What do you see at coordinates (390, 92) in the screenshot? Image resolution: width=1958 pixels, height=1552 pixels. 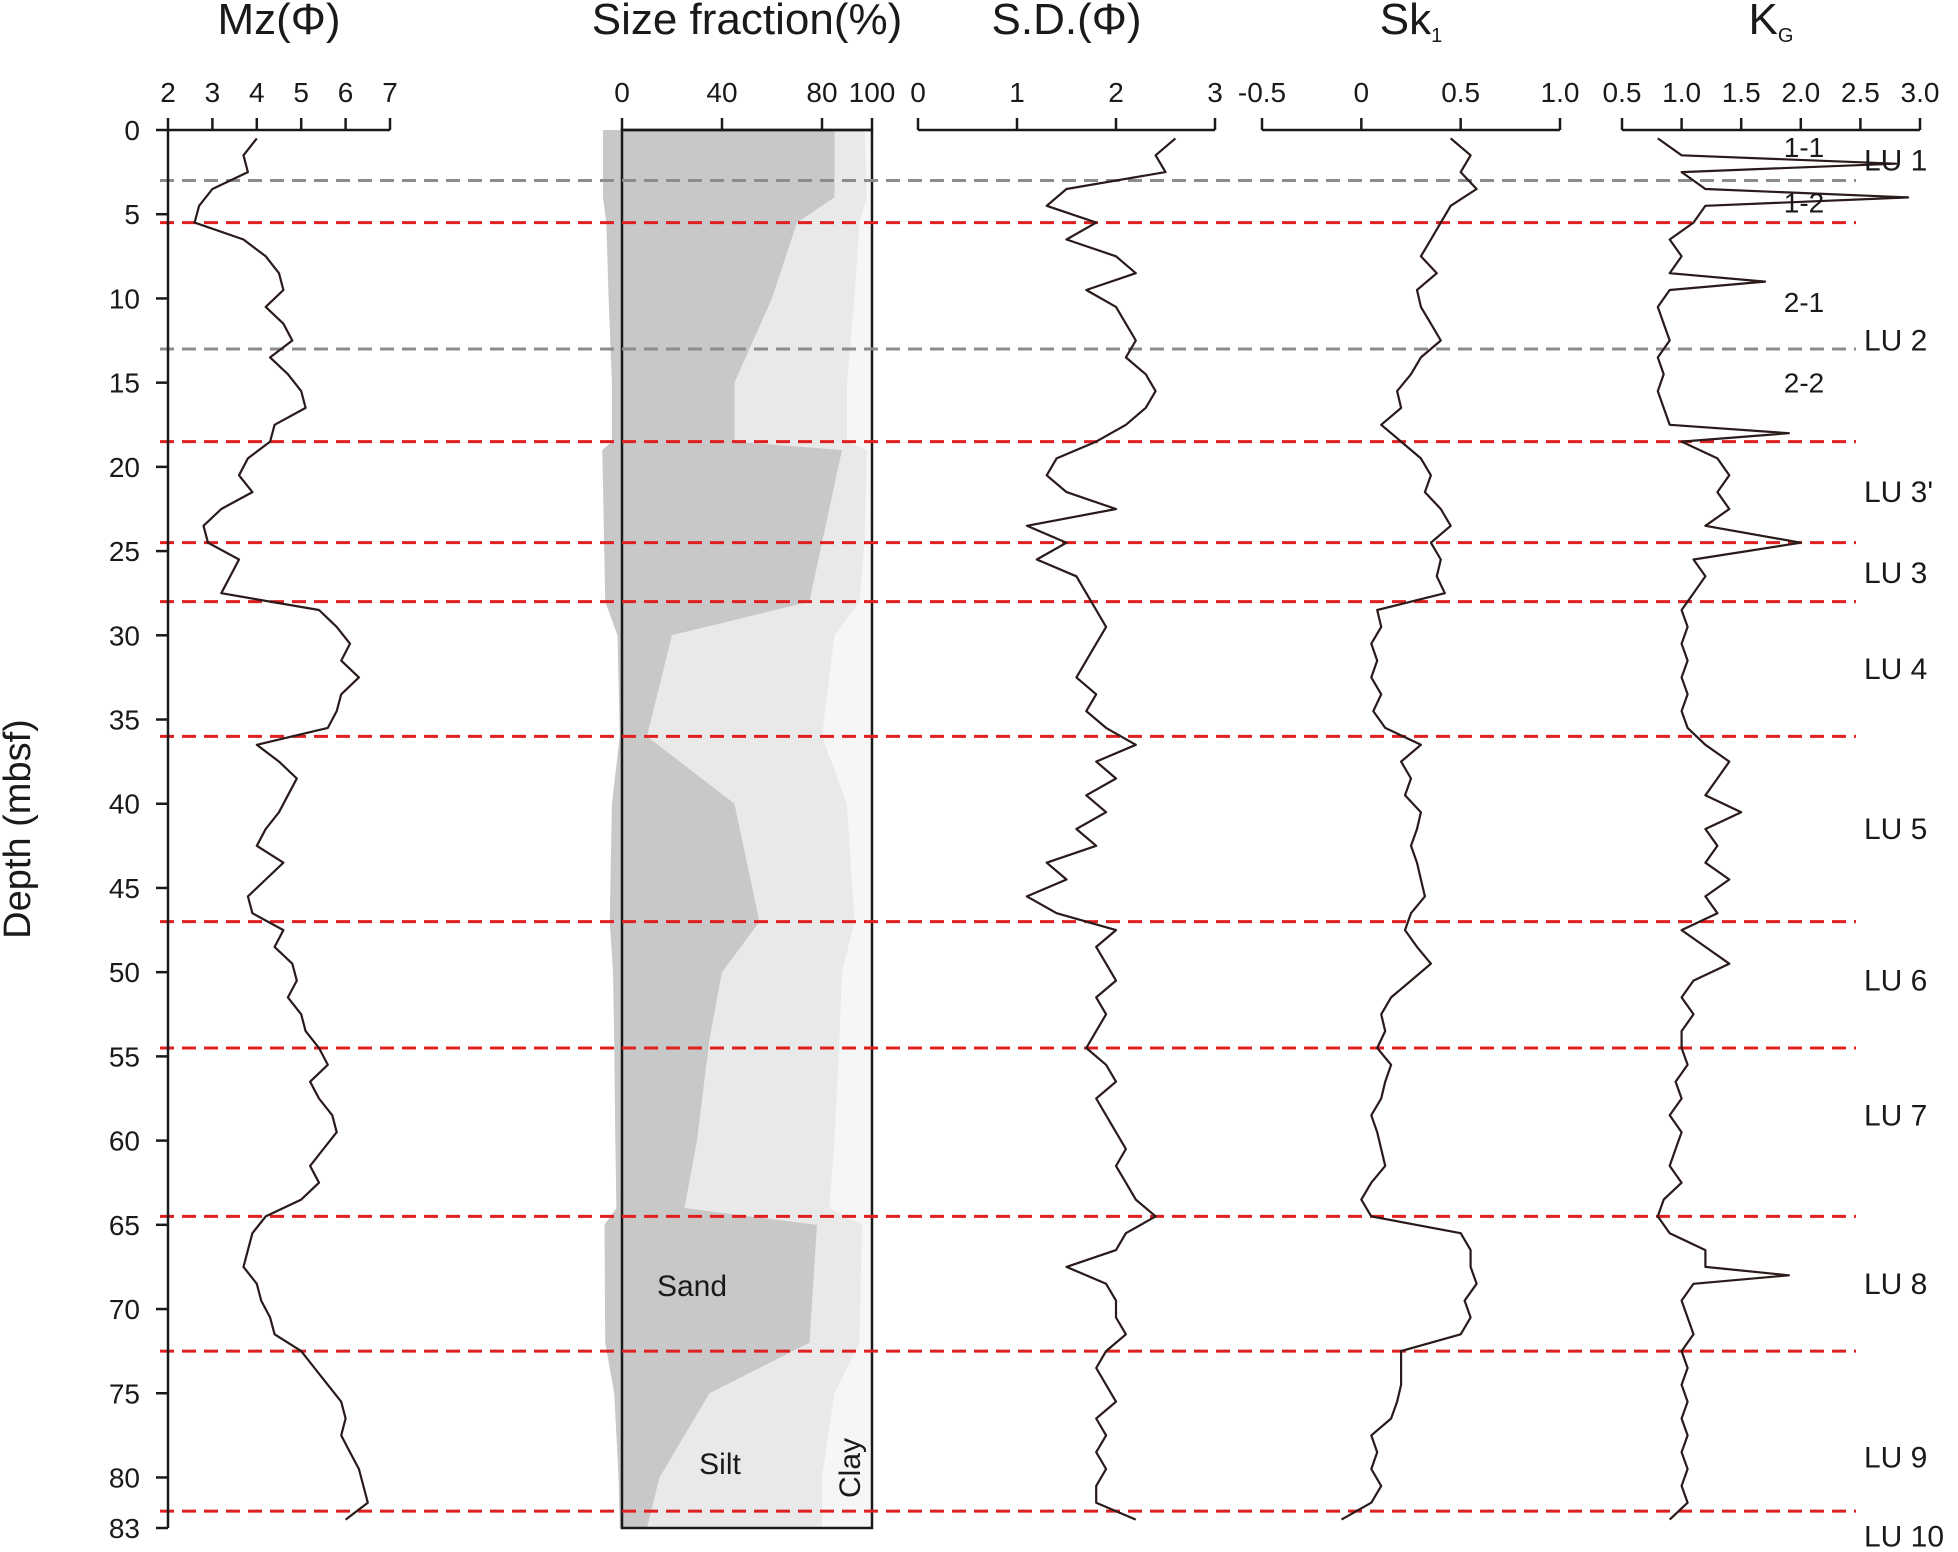 I see `mz-tick-label: 7` at bounding box center [390, 92].